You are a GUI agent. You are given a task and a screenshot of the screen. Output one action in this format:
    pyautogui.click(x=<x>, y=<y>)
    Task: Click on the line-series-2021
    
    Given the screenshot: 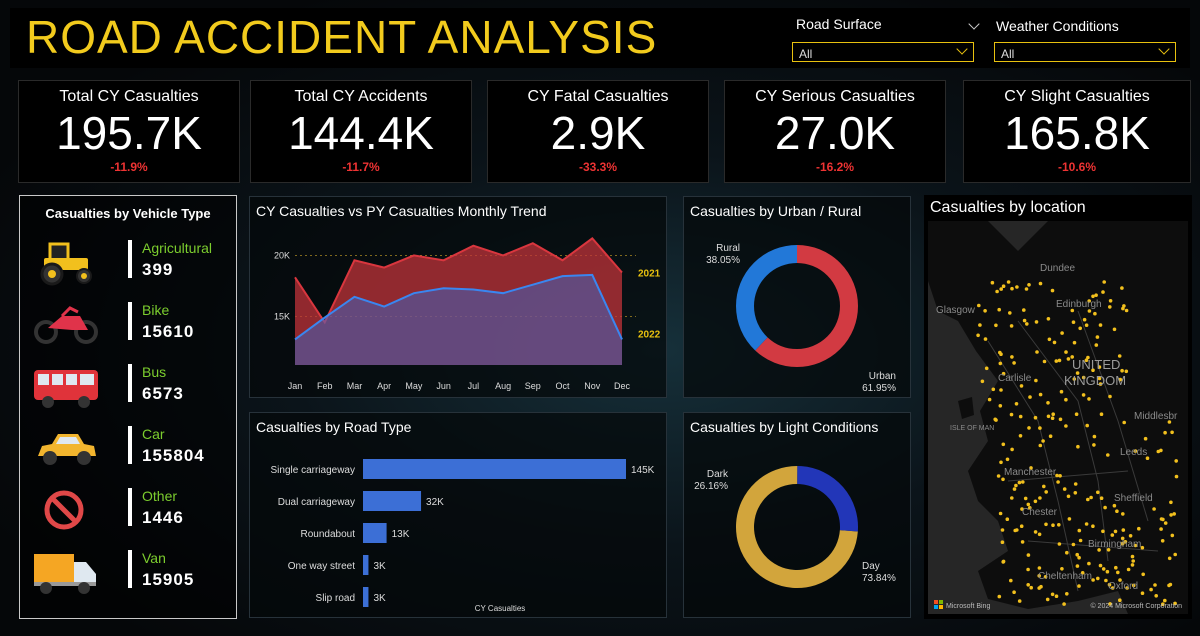 What is the action you would take?
    pyautogui.click(x=458, y=281)
    